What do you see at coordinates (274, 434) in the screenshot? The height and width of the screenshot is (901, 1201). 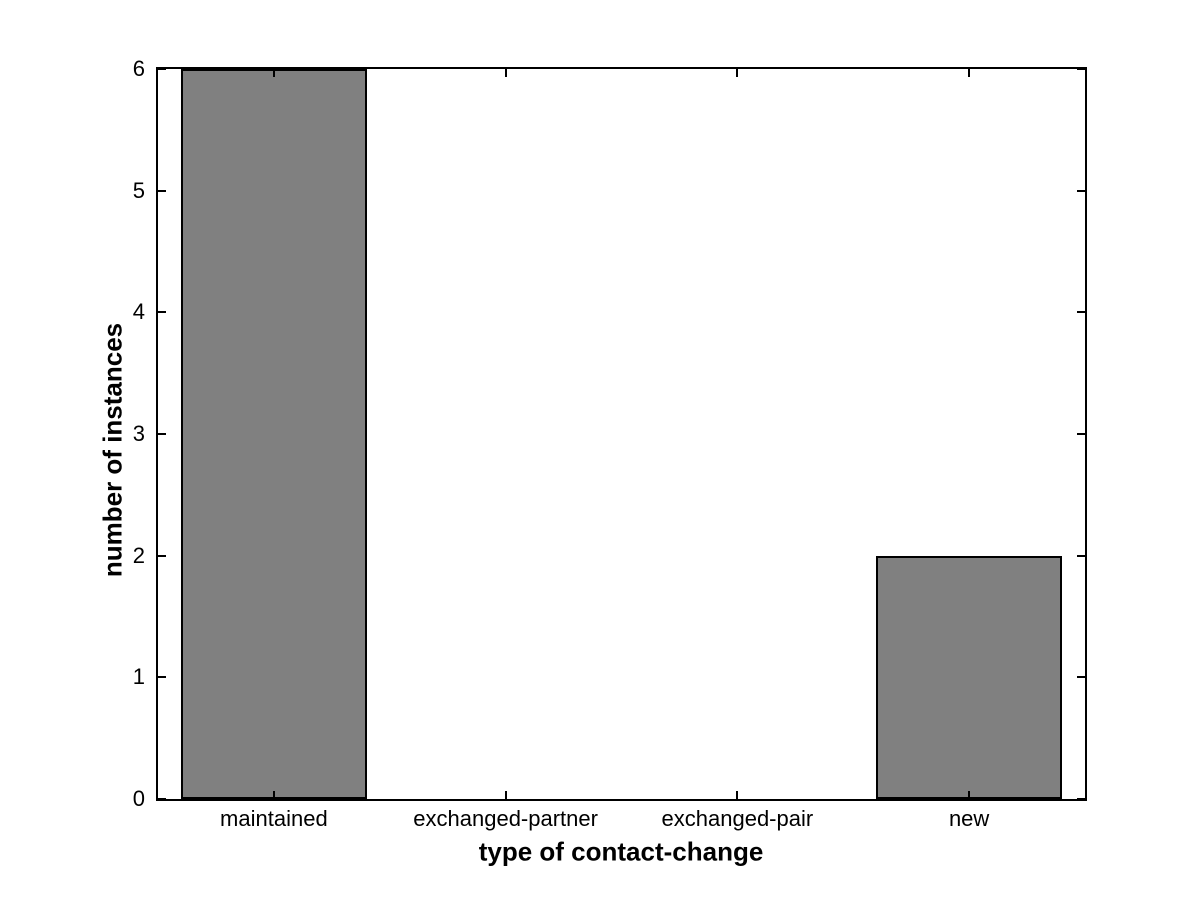 I see `bar-maintained` at bounding box center [274, 434].